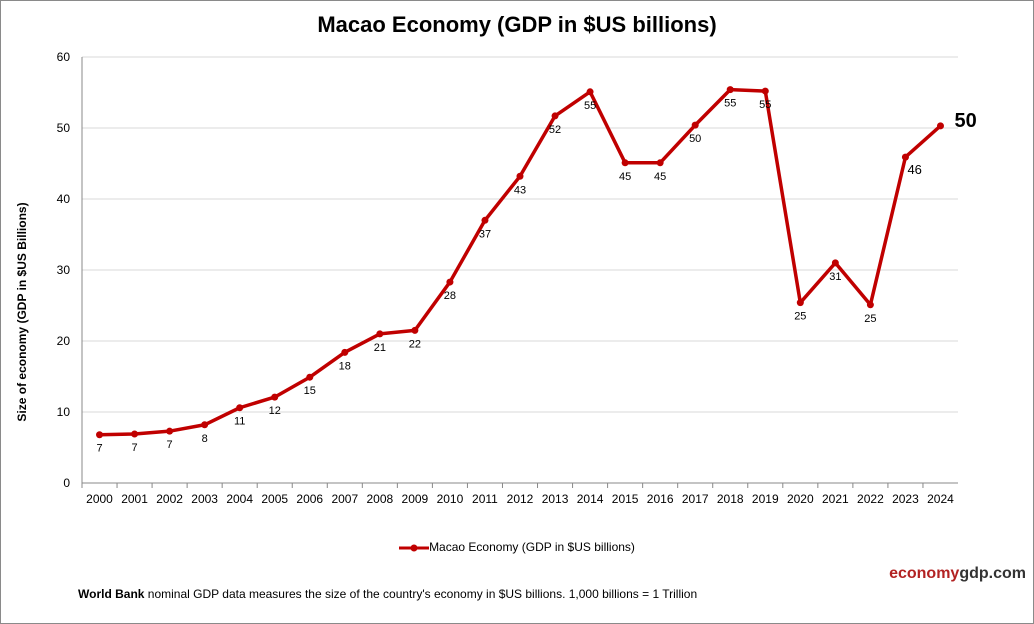 The image size is (1034, 624). I want to click on data-label: 43, so click(520, 190).